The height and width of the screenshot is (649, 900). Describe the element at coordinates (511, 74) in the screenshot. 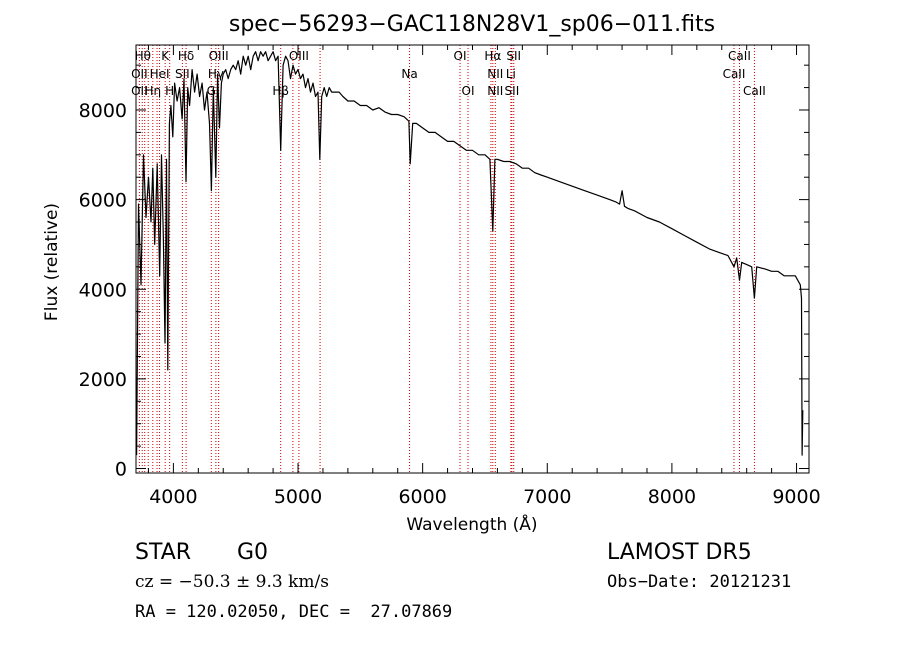

I see `marker-label: Li` at that location.